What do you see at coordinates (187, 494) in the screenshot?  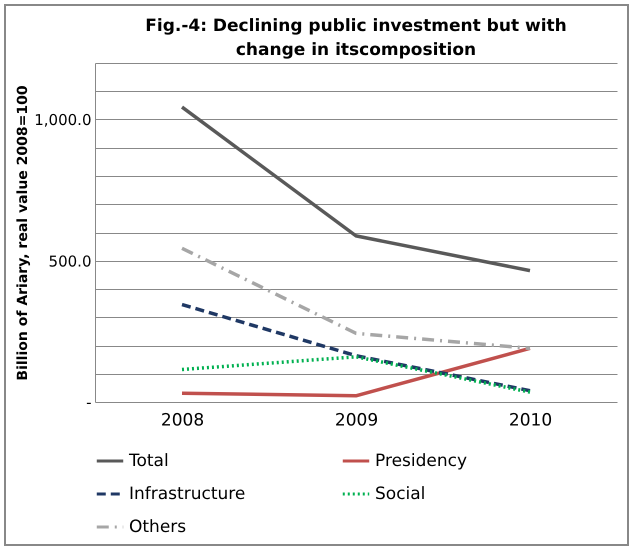 I see `legend-label: Infrastructure` at bounding box center [187, 494].